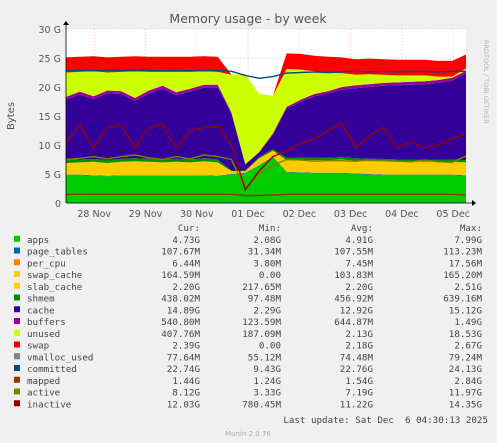 The width and height of the screenshot is (497, 443). Describe the element at coordinates (359, 334) in the screenshot. I see `legend-avg-unused: 2.13G` at that location.